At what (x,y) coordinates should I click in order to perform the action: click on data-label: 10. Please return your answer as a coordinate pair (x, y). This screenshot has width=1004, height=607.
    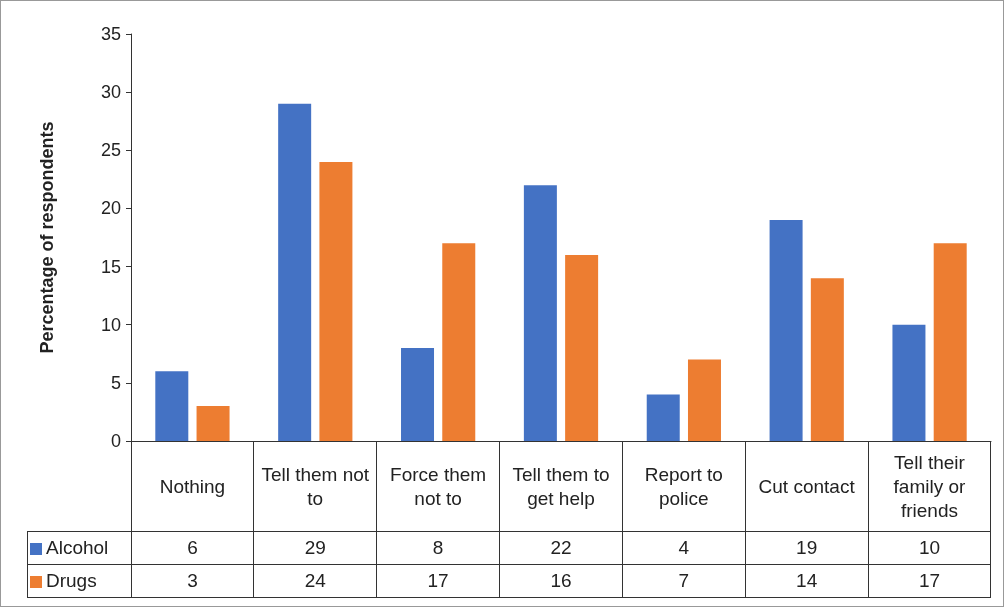
    Looking at the image, I should click on (929, 548).